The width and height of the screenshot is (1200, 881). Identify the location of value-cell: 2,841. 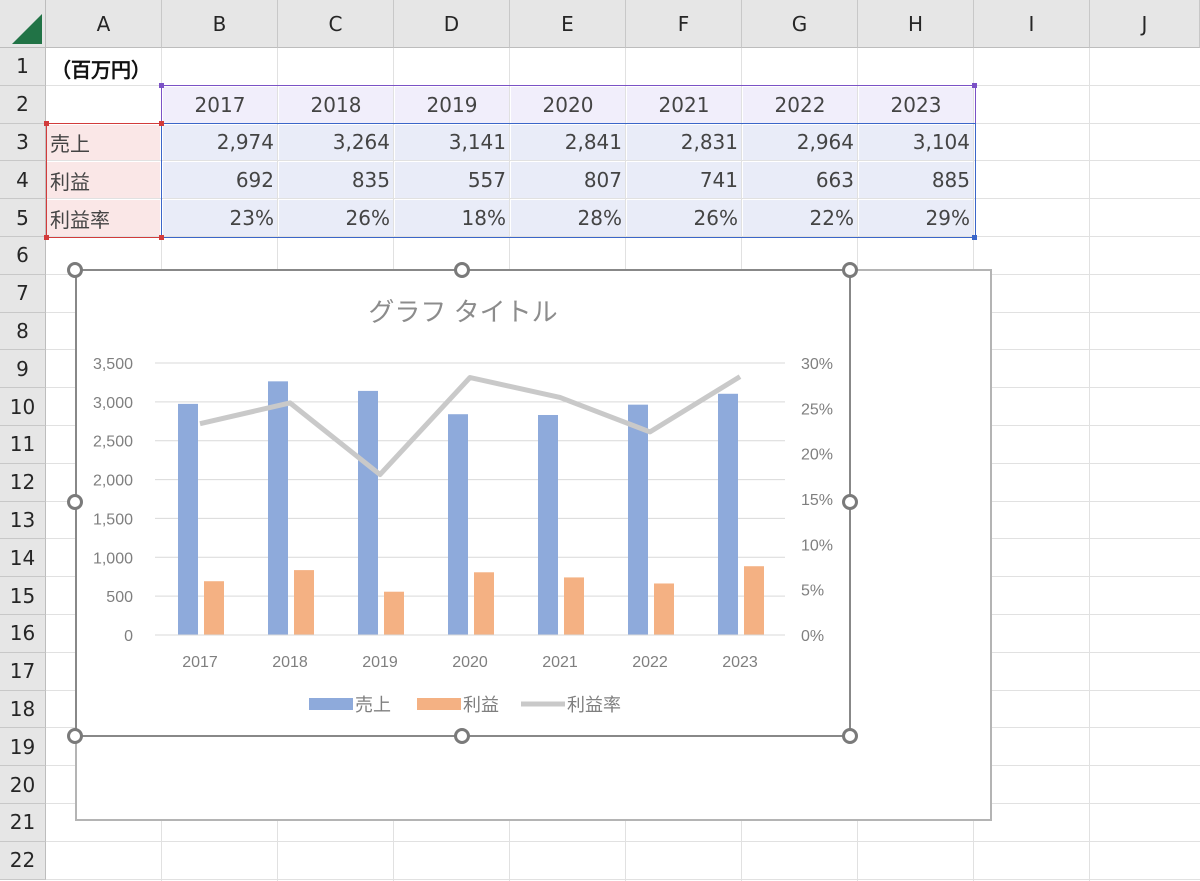
(568, 142).